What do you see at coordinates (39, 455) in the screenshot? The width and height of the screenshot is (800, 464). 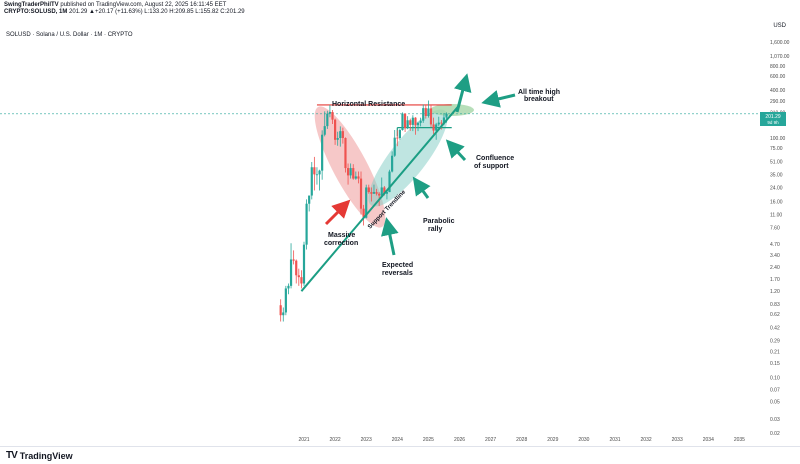 I see `tradingview-logo: TV TradingView` at bounding box center [39, 455].